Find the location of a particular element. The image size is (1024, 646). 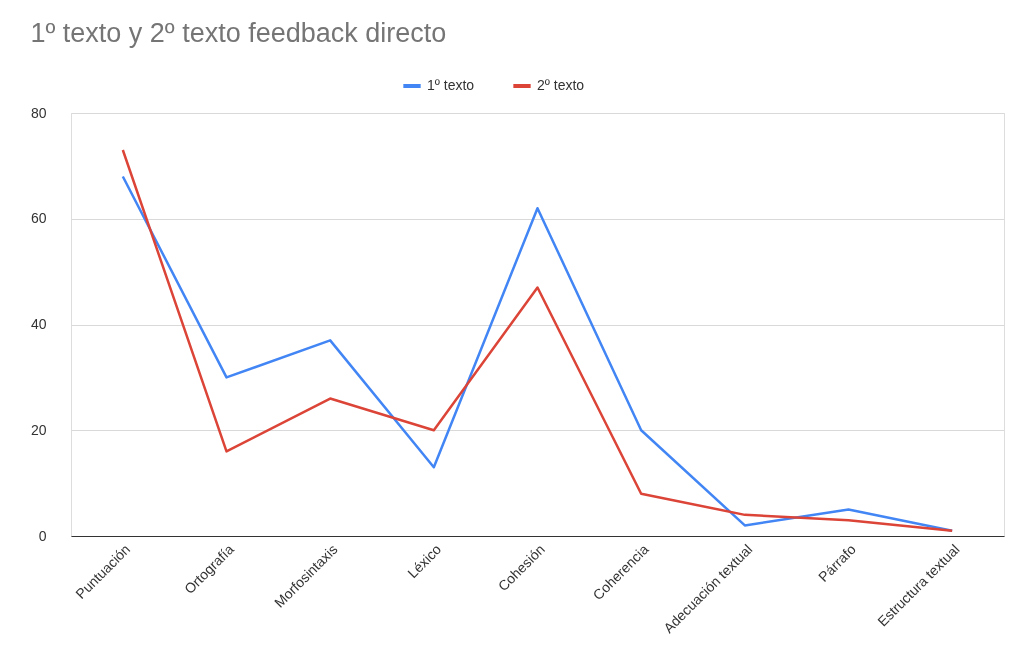

y-tick-label: 60 is located at coordinates (38, 218).